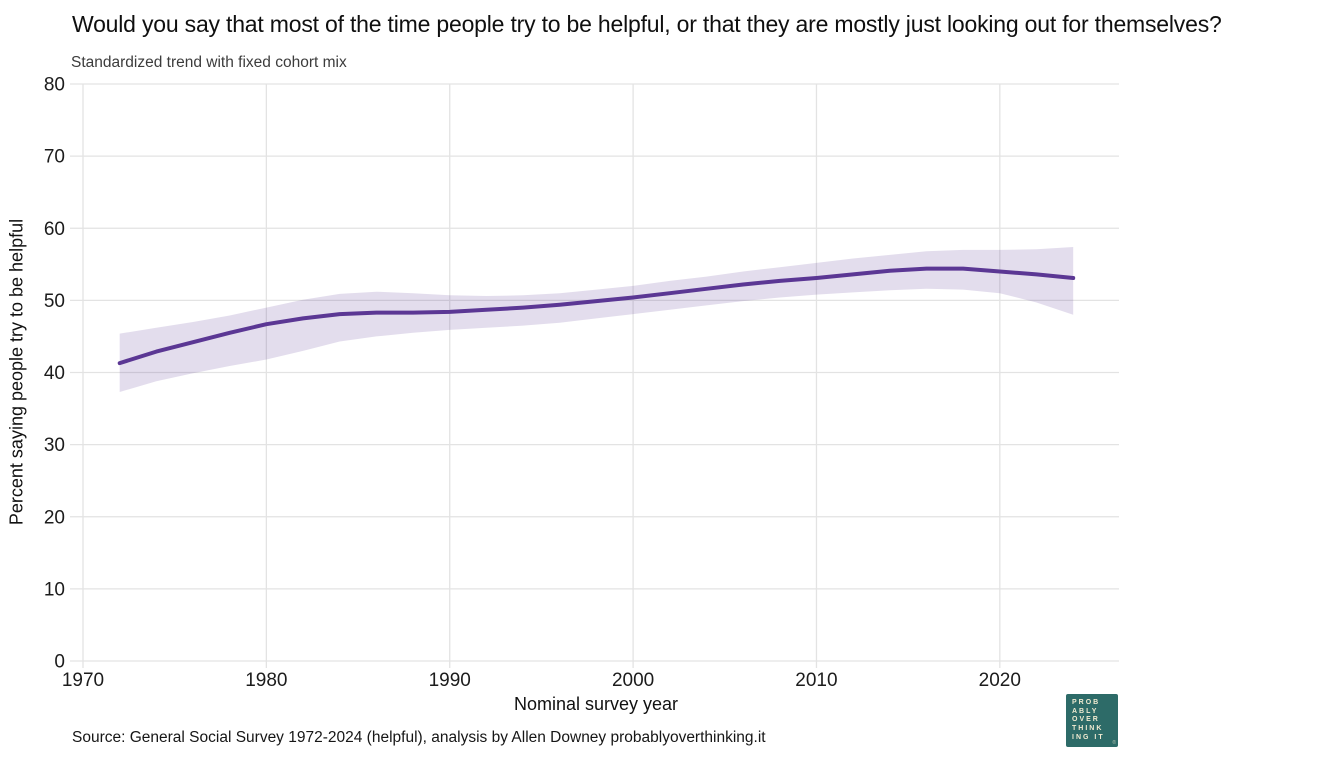 The height and width of the screenshot is (764, 1337). What do you see at coordinates (59, 662) in the screenshot?
I see `y-tick-label: 0` at bounding box center [59, 662].